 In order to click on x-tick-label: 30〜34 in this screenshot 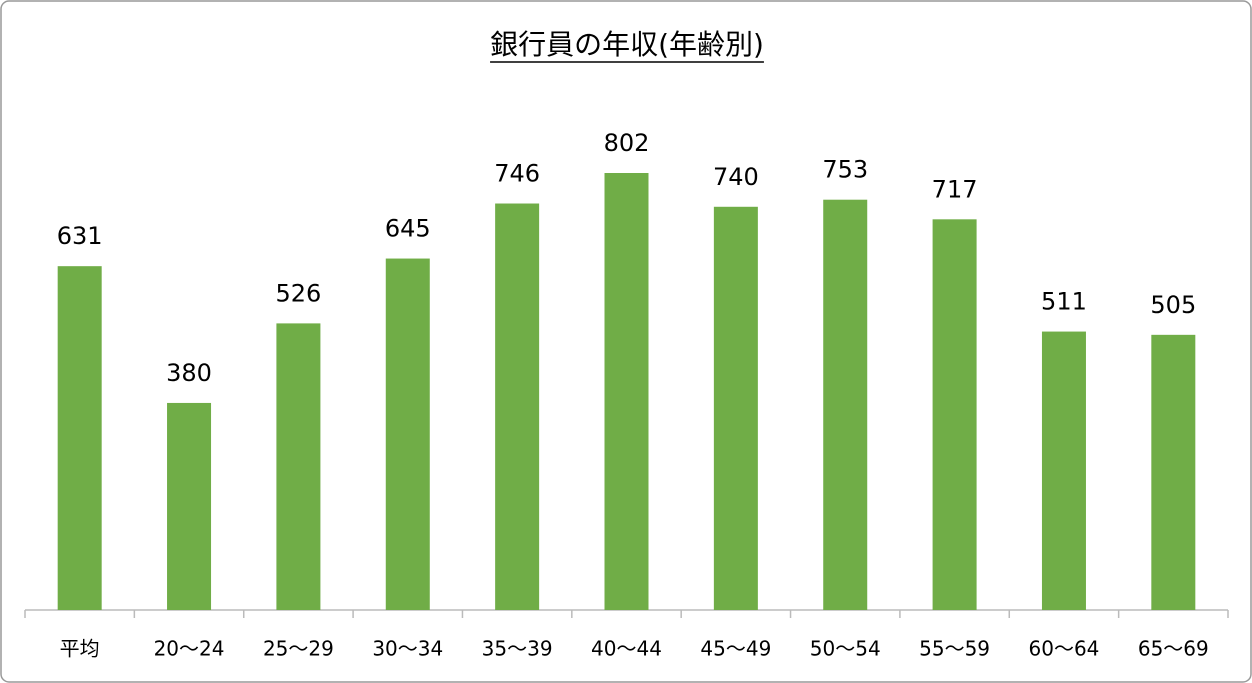, I will do `click(407, 649)`.